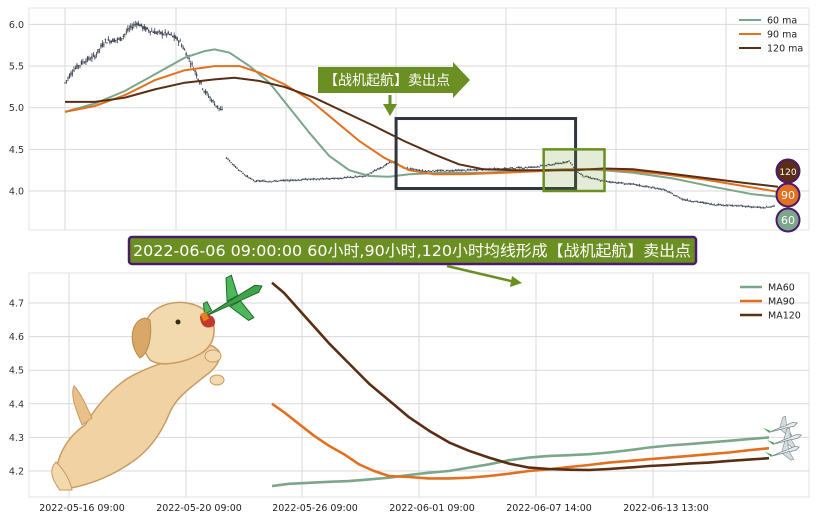  What do you see at coordinates (788, 195) in the screenshot?
I see `badge-ma90` at bounding box center [788, 195].